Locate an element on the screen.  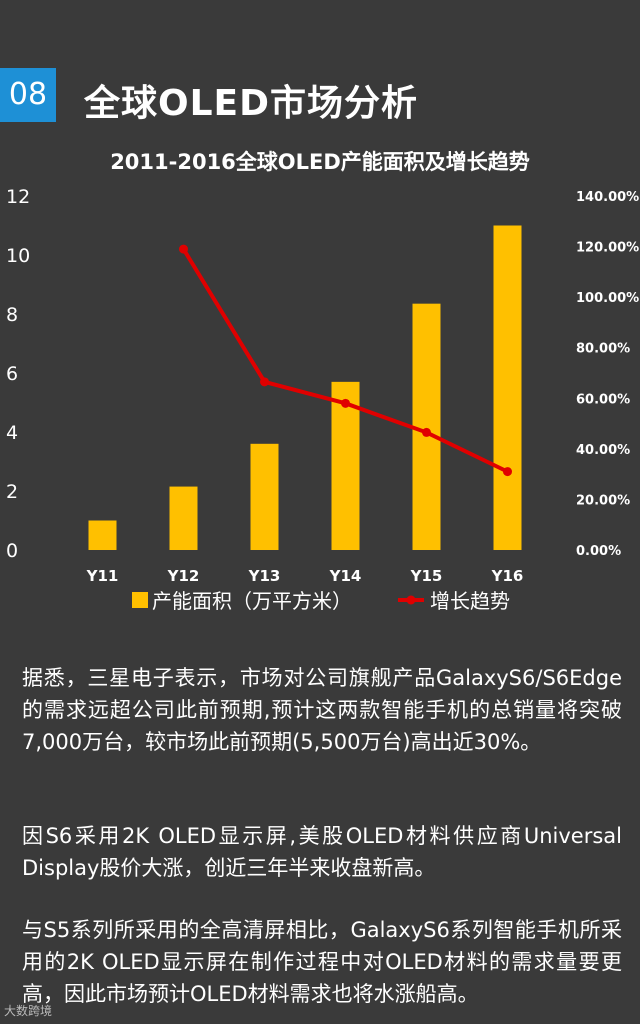
category-label: Y13 is located at coordinates (264, 576).